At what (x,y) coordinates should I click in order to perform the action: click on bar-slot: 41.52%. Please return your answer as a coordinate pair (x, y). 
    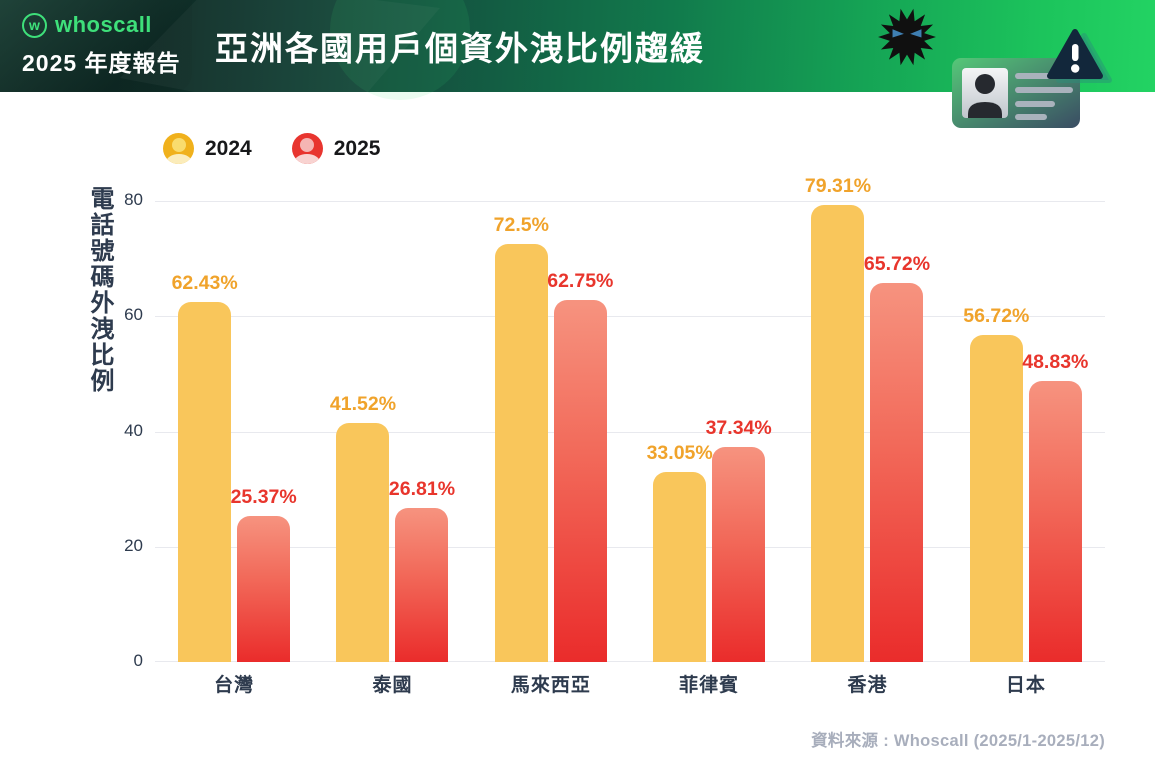
    Looking at the image, I should click on (363, 431).